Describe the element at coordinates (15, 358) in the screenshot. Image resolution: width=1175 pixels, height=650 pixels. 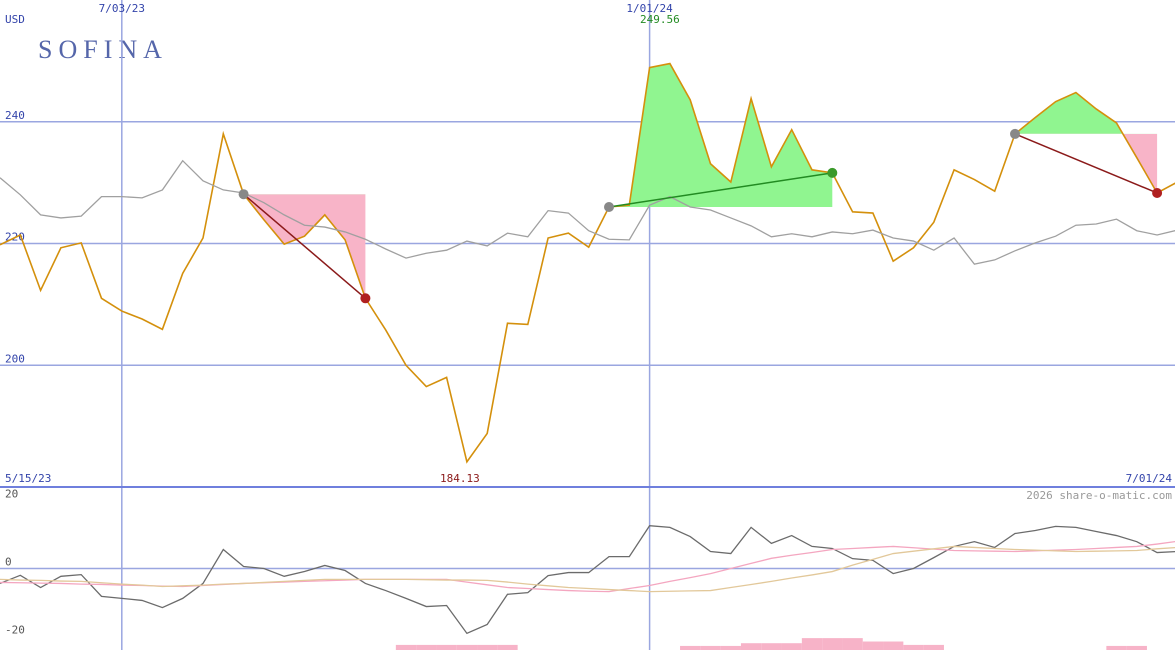
I see `y-tick-label: 200` at that location.